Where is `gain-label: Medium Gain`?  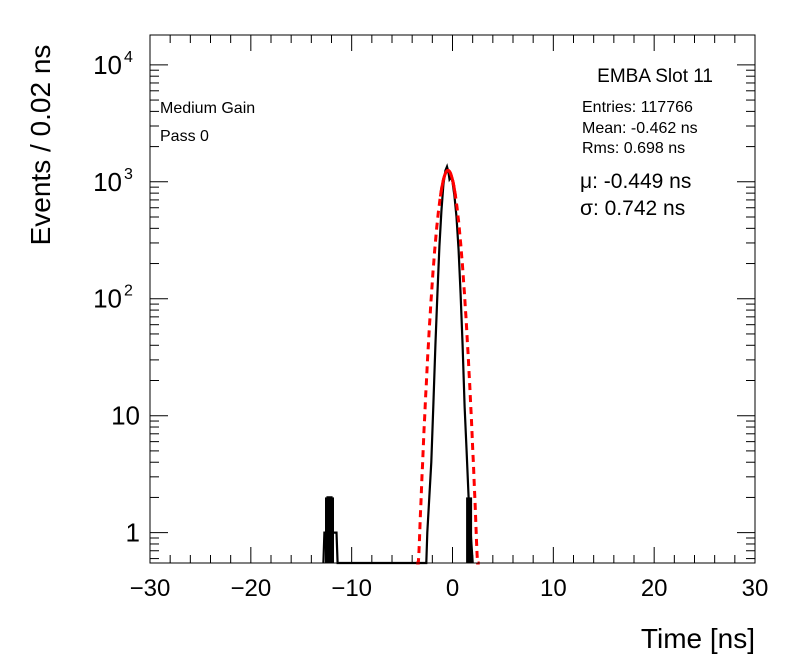 gain-label: Medium Gain is located at coordinates (207, 108).